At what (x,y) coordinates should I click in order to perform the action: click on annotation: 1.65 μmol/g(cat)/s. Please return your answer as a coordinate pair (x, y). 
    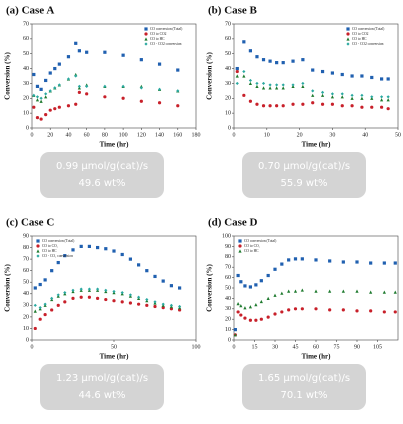
    Looking at the image, I should click on (304, 378).